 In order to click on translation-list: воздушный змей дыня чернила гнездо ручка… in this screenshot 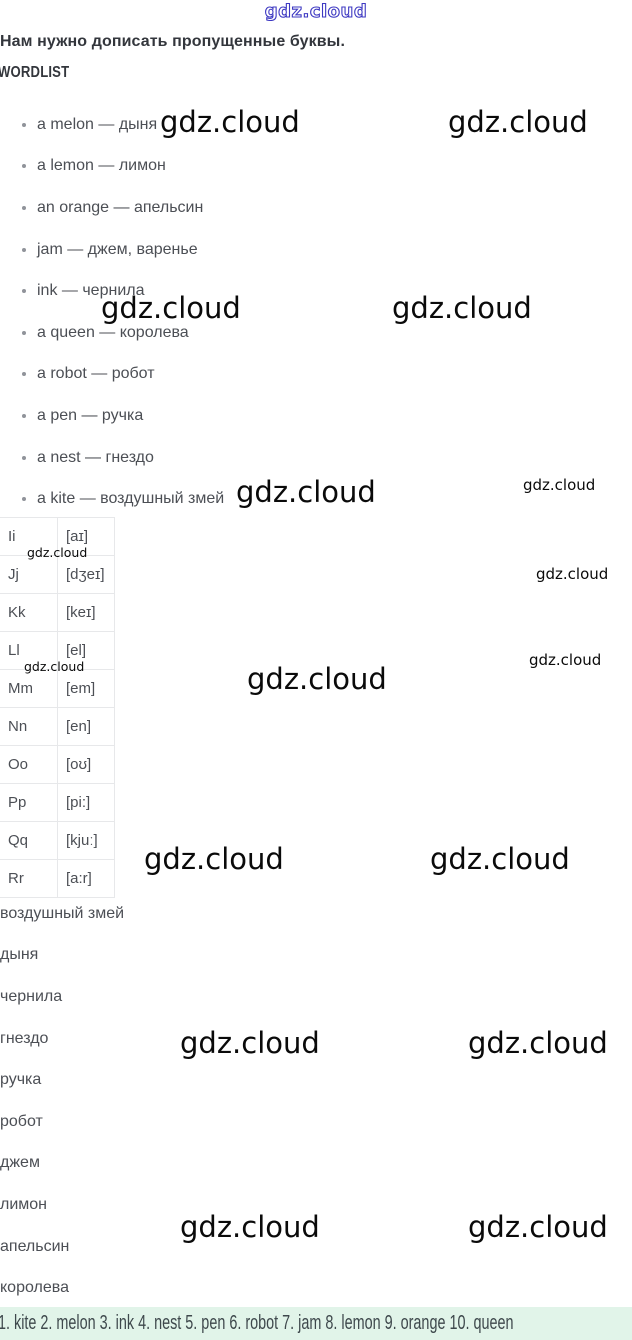, I will do `click(62, 1101)`.